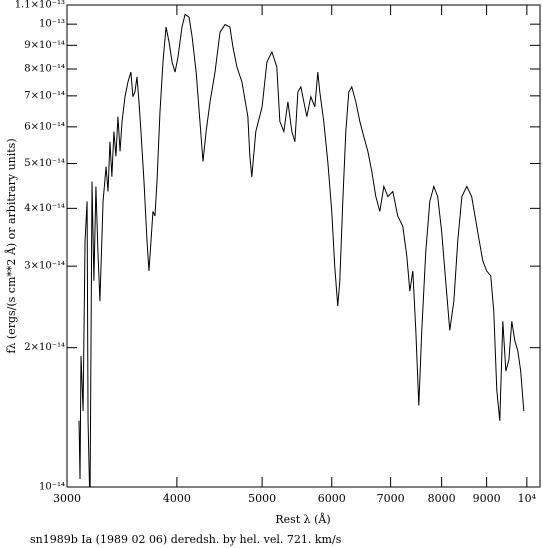  Describe the element at coordinates (44, 347) in the screenshot. I see `y-tick-label: 2×10⁻¹⁴` at that location.